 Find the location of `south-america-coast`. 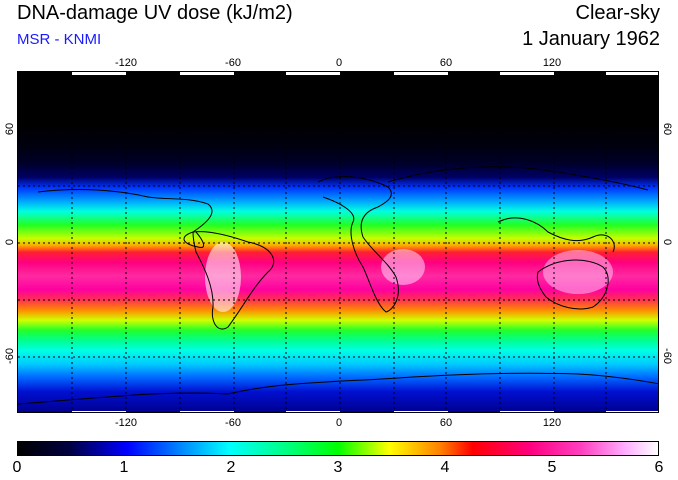

south-america-coast is located at coordinates (233, 280).